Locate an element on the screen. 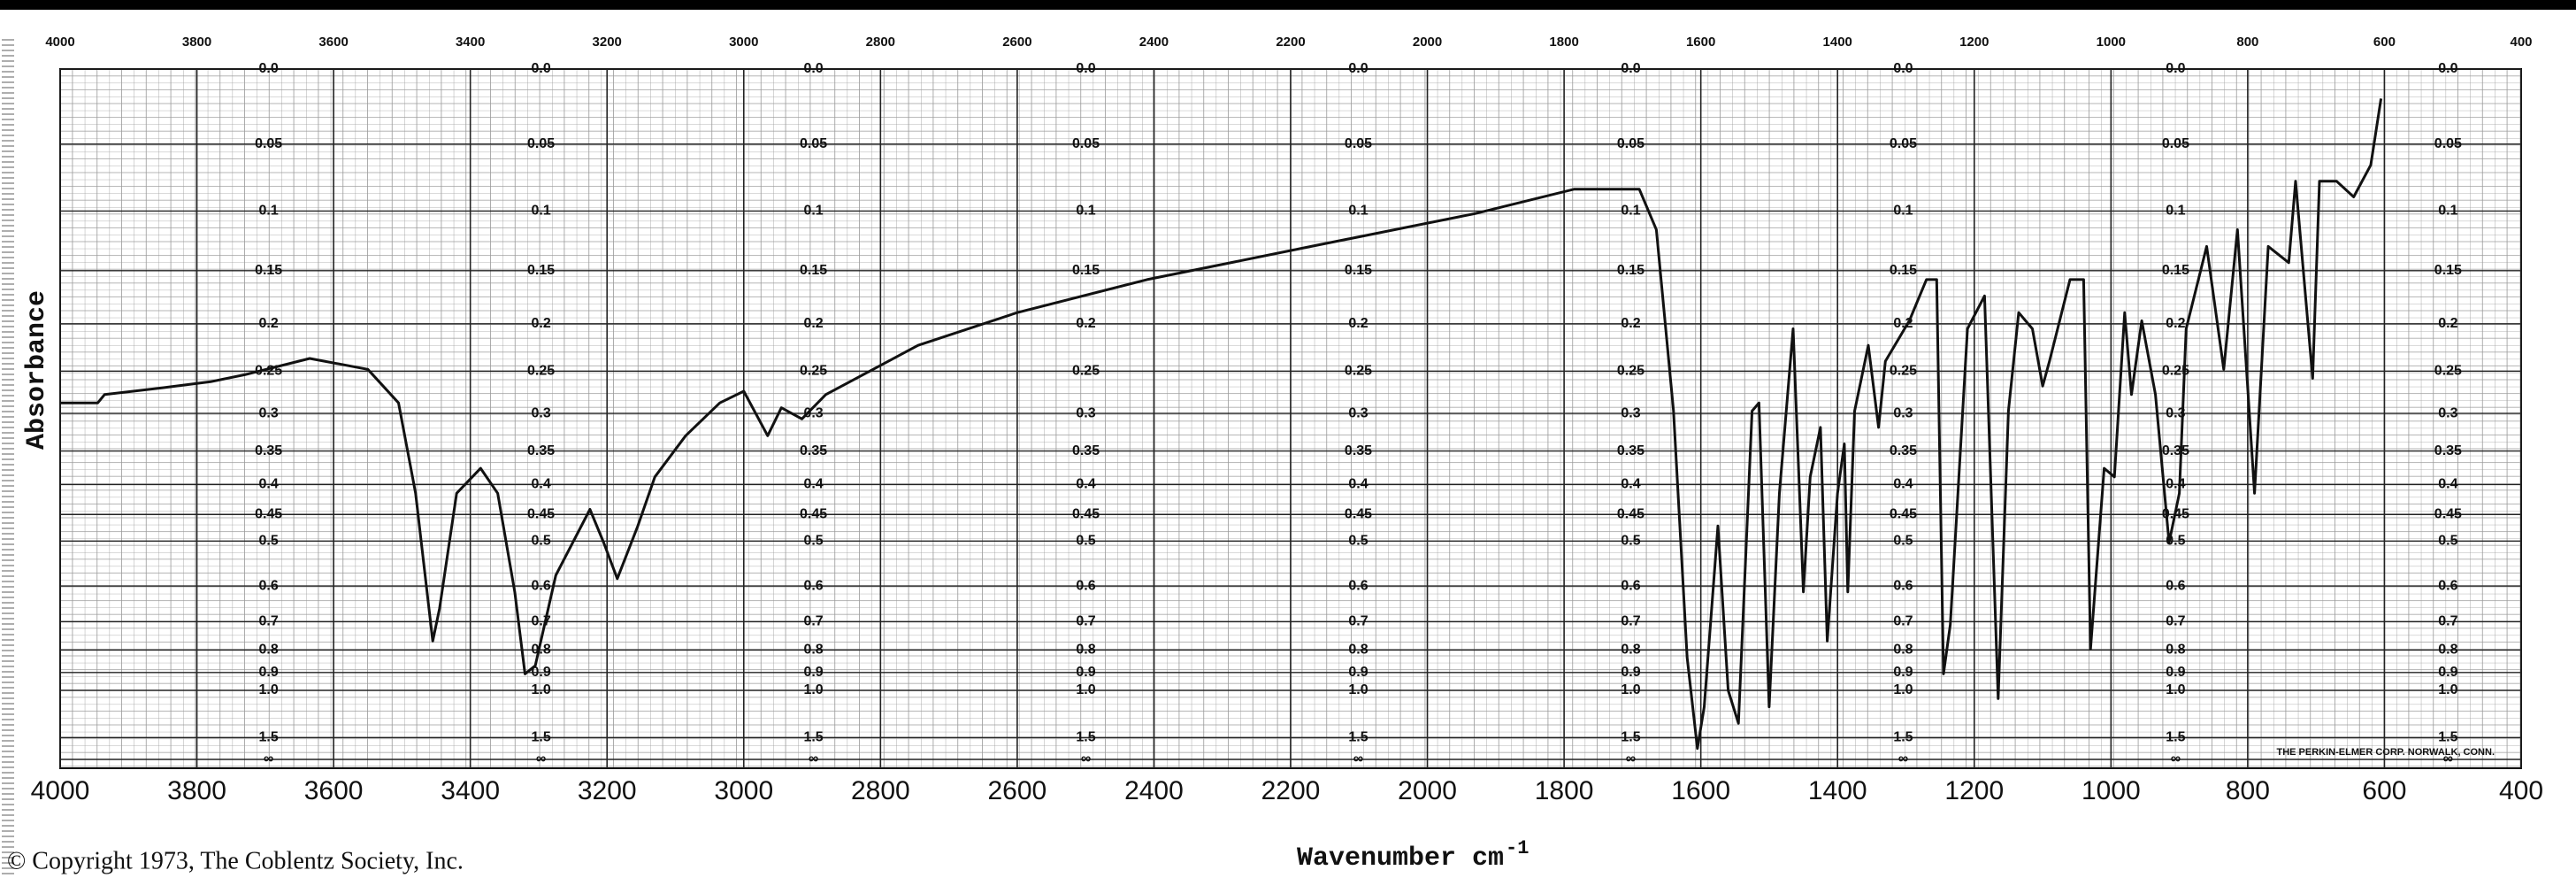 Image resolution: width=2576 pixels, height=878 pixels. x-tick-label-top: 400 is located at coordinates (2521, 42).